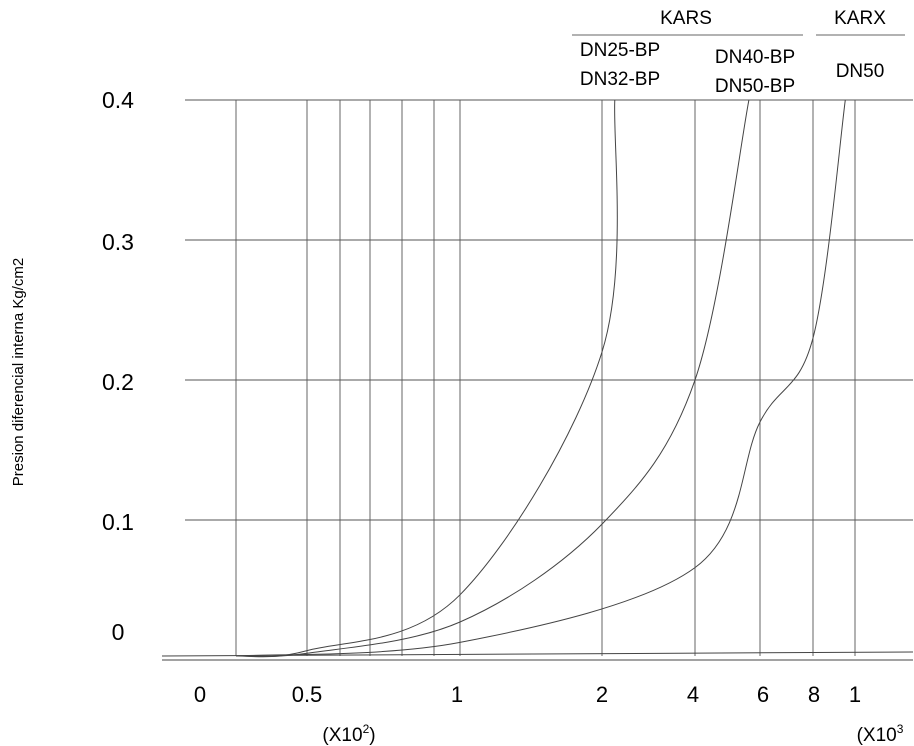 The width and height of the screenshot is (914, 746). I want to click on y-tick-label: 0, so click(118, 632).